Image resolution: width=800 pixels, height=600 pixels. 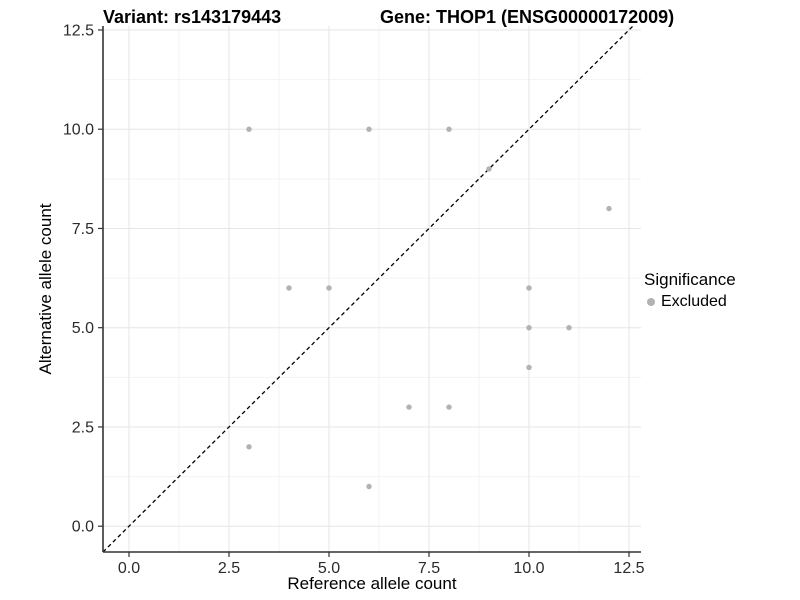 I want to click on legend-item-excluded: Excluded, so click(x=690, y=302).